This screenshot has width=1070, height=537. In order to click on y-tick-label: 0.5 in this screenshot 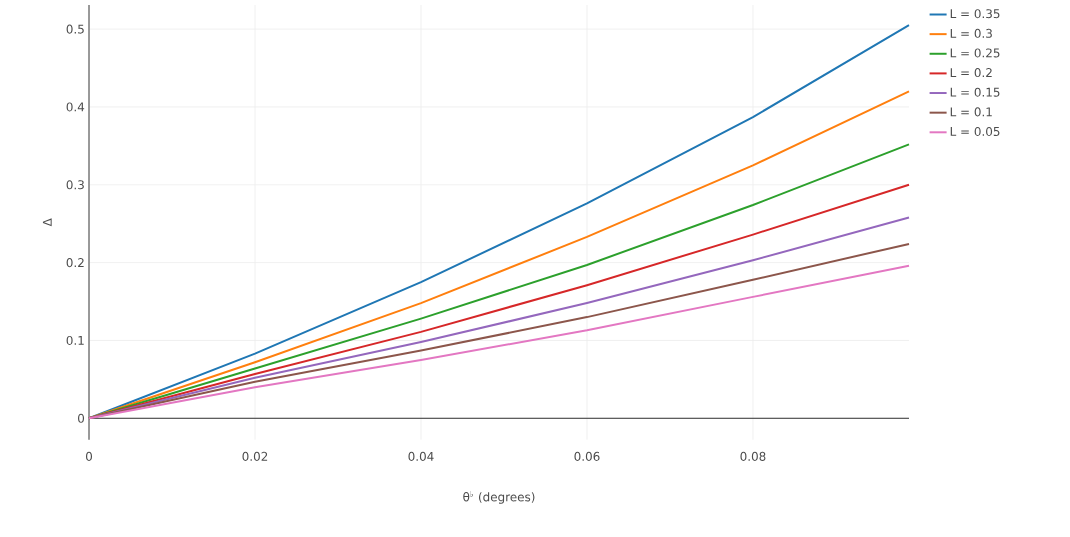, I will do `click(75, 29)`.